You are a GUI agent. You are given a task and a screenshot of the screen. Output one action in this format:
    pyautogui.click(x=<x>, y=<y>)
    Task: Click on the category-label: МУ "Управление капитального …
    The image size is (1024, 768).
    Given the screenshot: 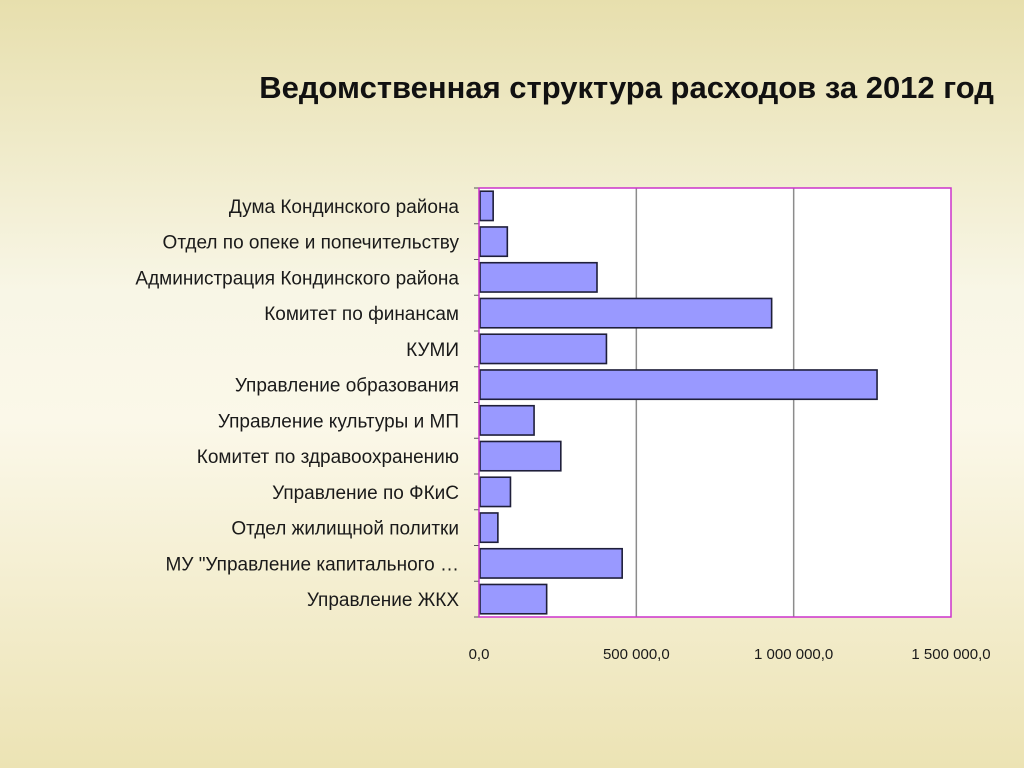 What is the action you would take?
    pyautogui.click(x=312, y=564)
    